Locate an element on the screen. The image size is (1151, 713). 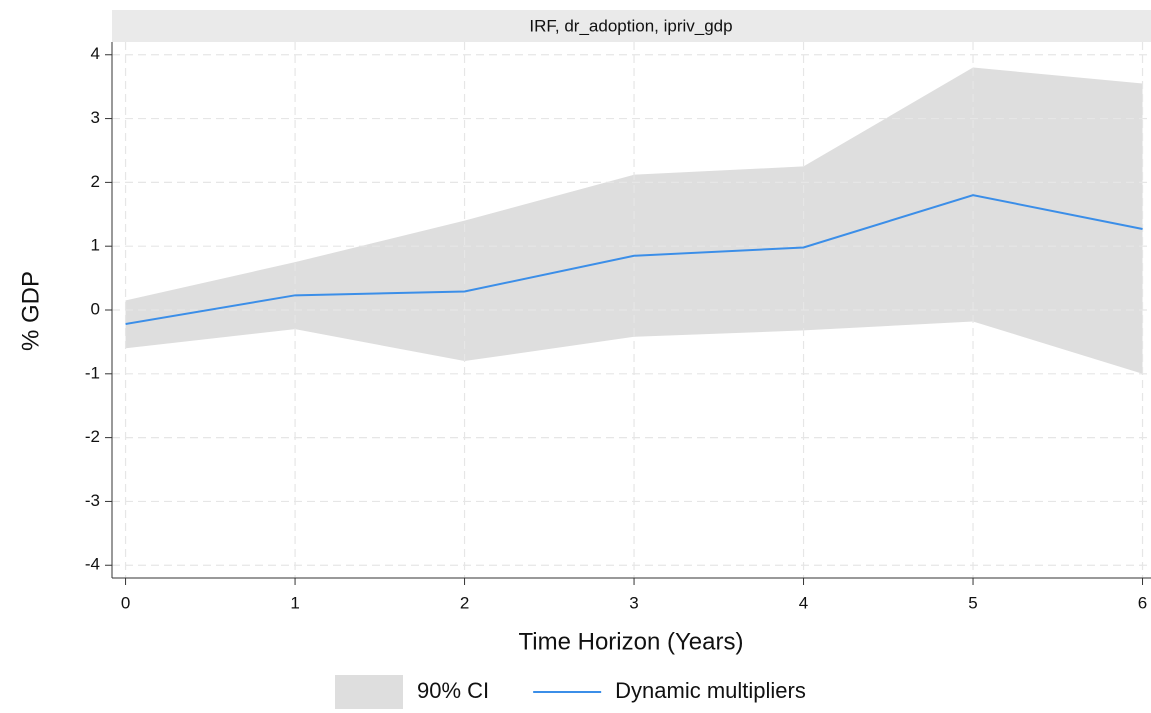
y-tick-label: -4 is located at coordinates (92, 564).